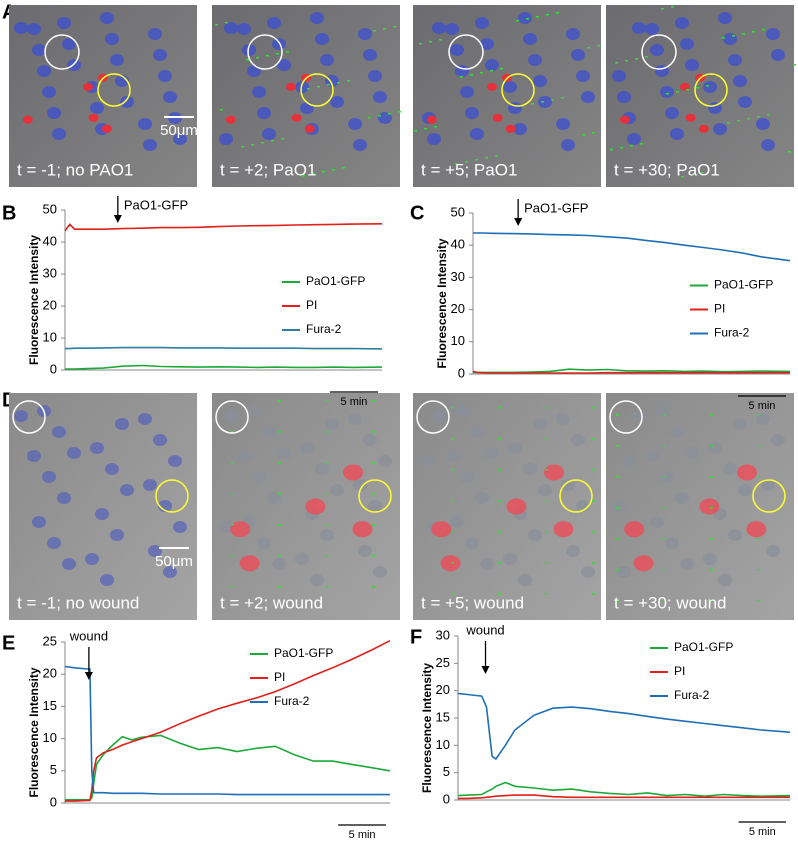 This screenshot has height=857, width=798. Describe the element at coordinates (271, 602) in the screenshot. I see `image-label: t = +2; wound` at that location.